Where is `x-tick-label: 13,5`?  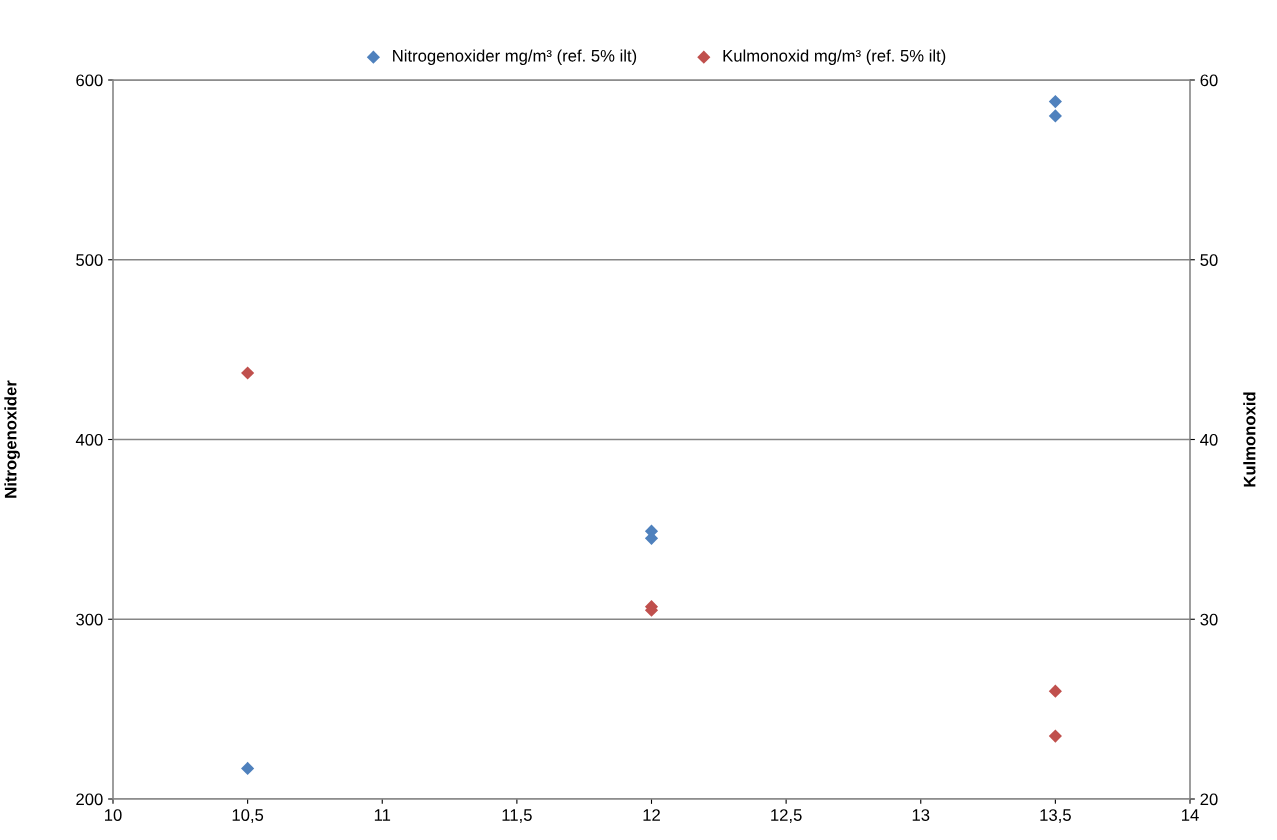
x-tick-label: 13,5 is located at coordinates (1055, 816).